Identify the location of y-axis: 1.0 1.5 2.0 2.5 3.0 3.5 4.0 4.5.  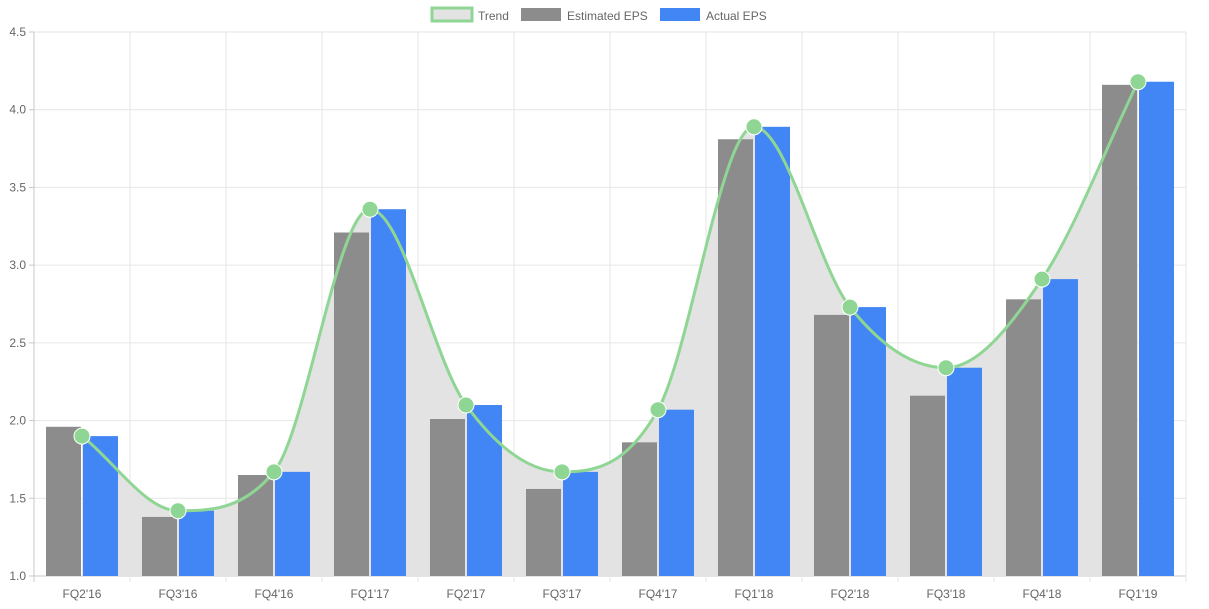
(21, 304).